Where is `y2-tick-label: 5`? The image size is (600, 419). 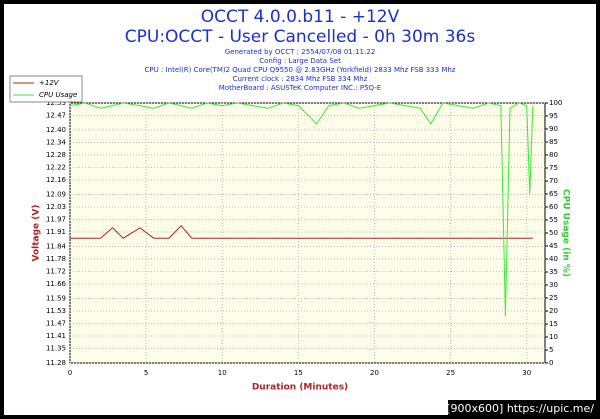 y2-tick-label: 5 is located at coordinates (551, 350).